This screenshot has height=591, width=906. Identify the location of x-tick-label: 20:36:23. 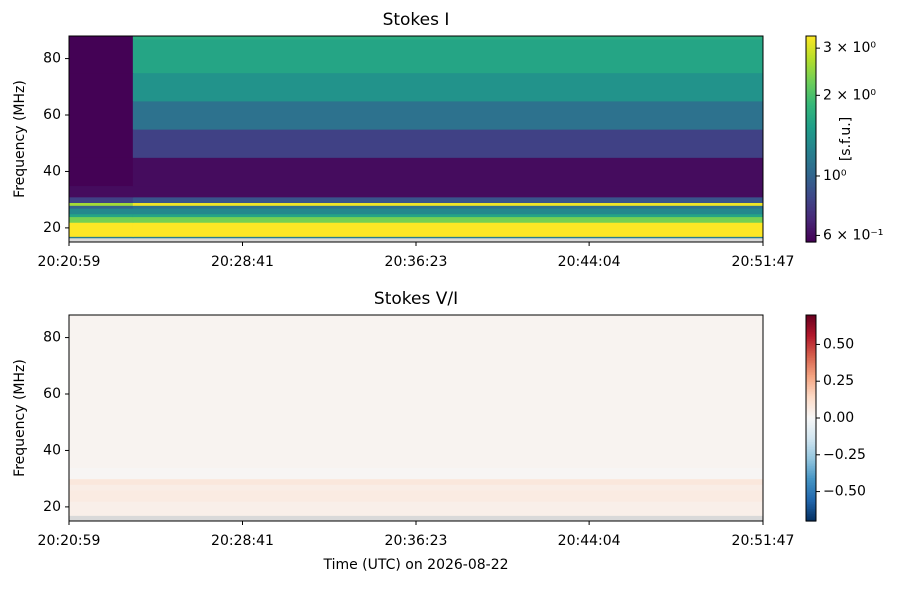
(416, 541).